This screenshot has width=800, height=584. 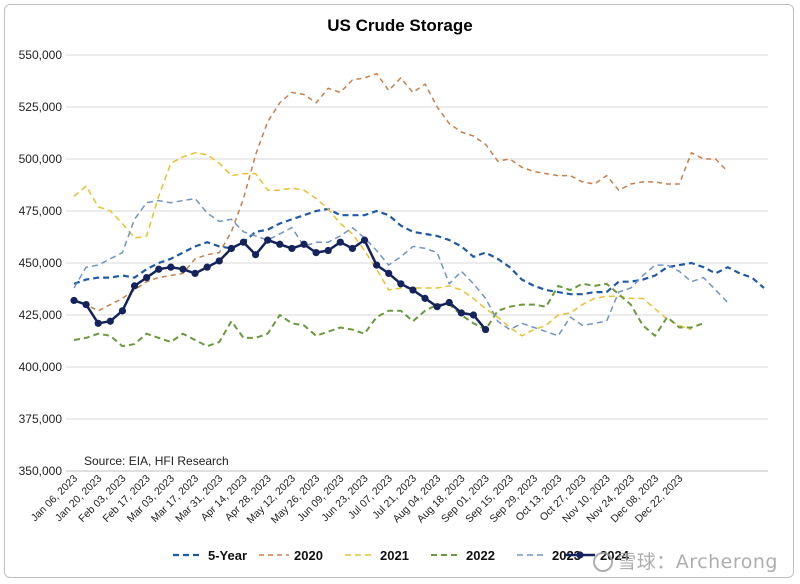 What do you see at coordinates (603, 562) in the screenshot?
I see `watermark-logo-icon` at bounding box center [603, 562].